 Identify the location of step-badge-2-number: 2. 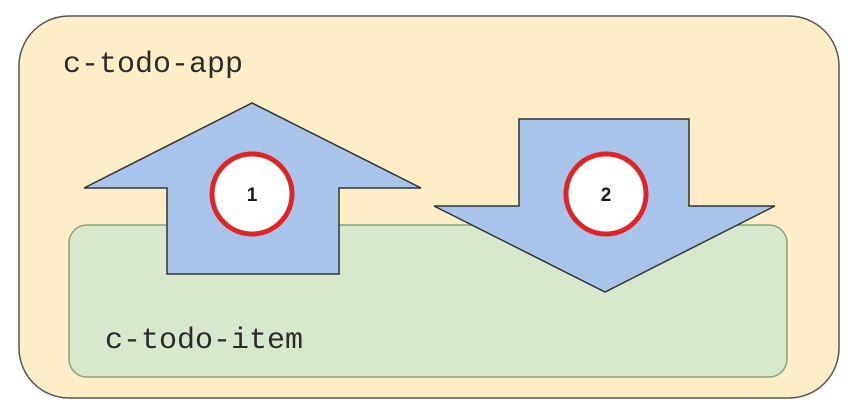
(606, 195).